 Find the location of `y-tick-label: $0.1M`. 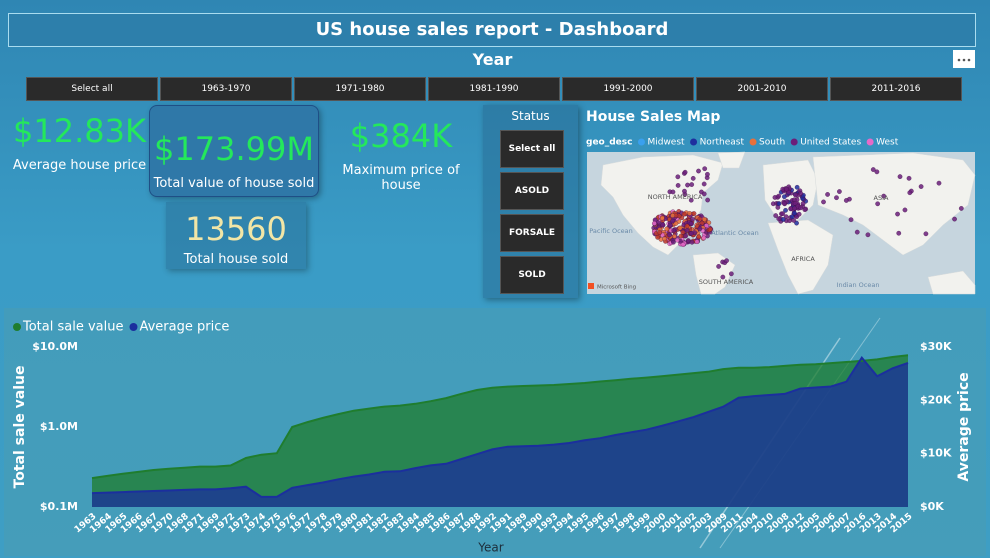

y-tick-label: $0.1M is located at coordinates (59, 506).